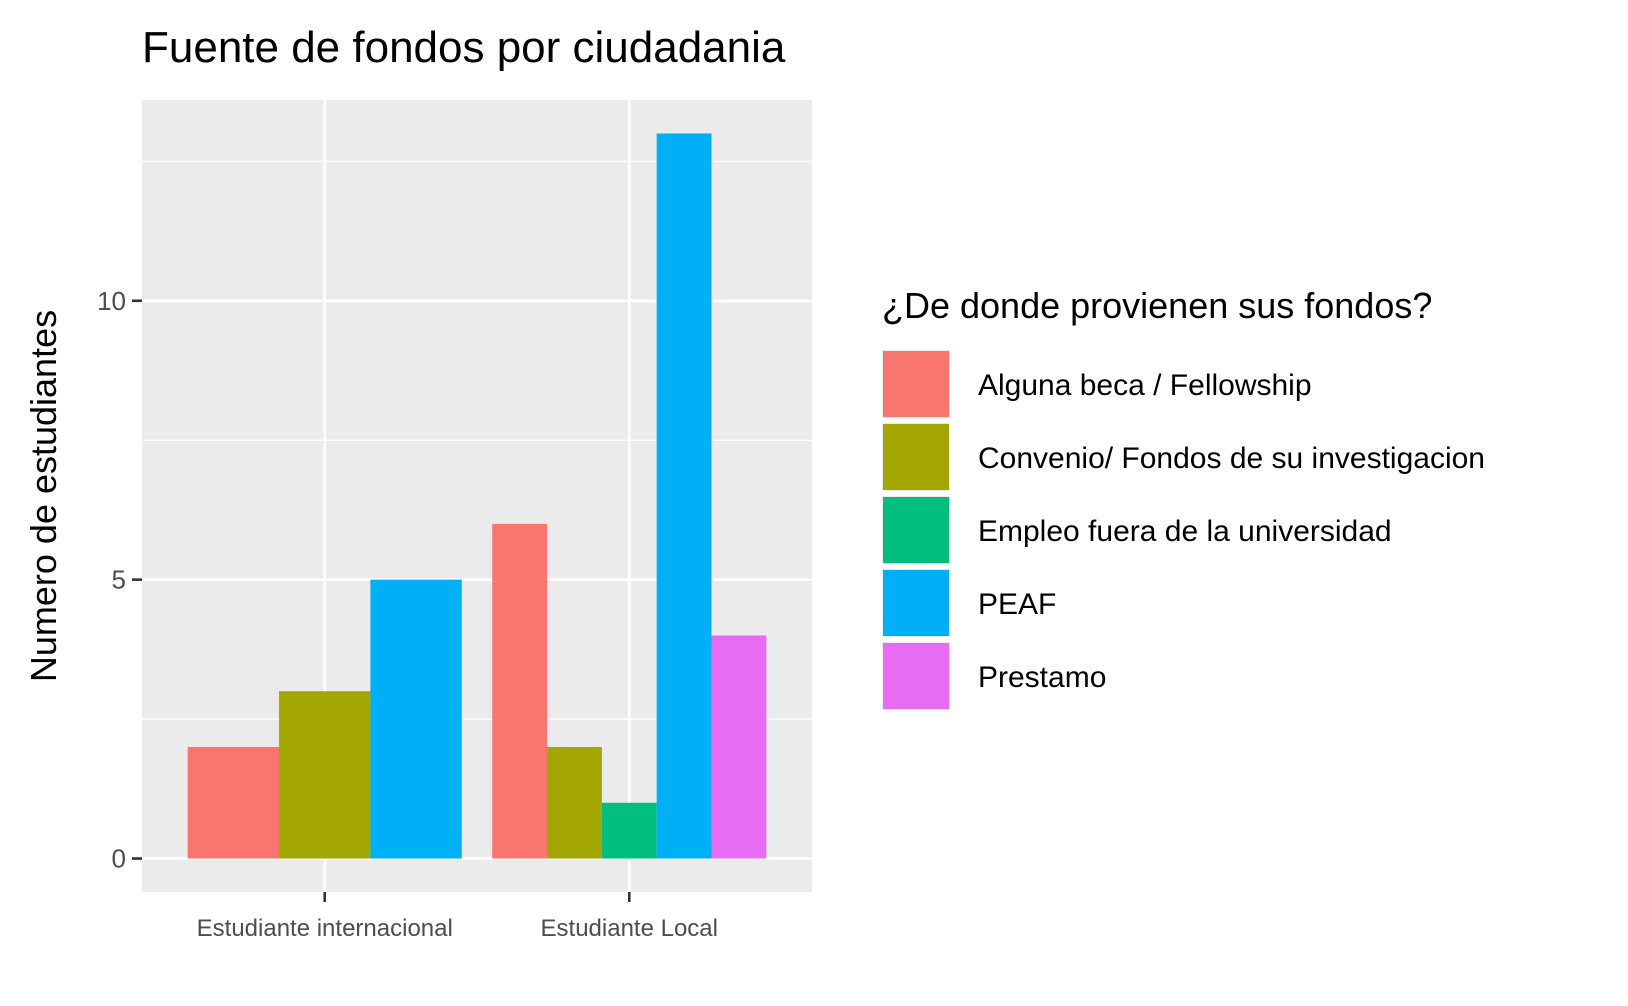 This screenshot has height=1006, width=1628. I want to click on y-axis-title: Numero de estudiantes, so click(43, 496).